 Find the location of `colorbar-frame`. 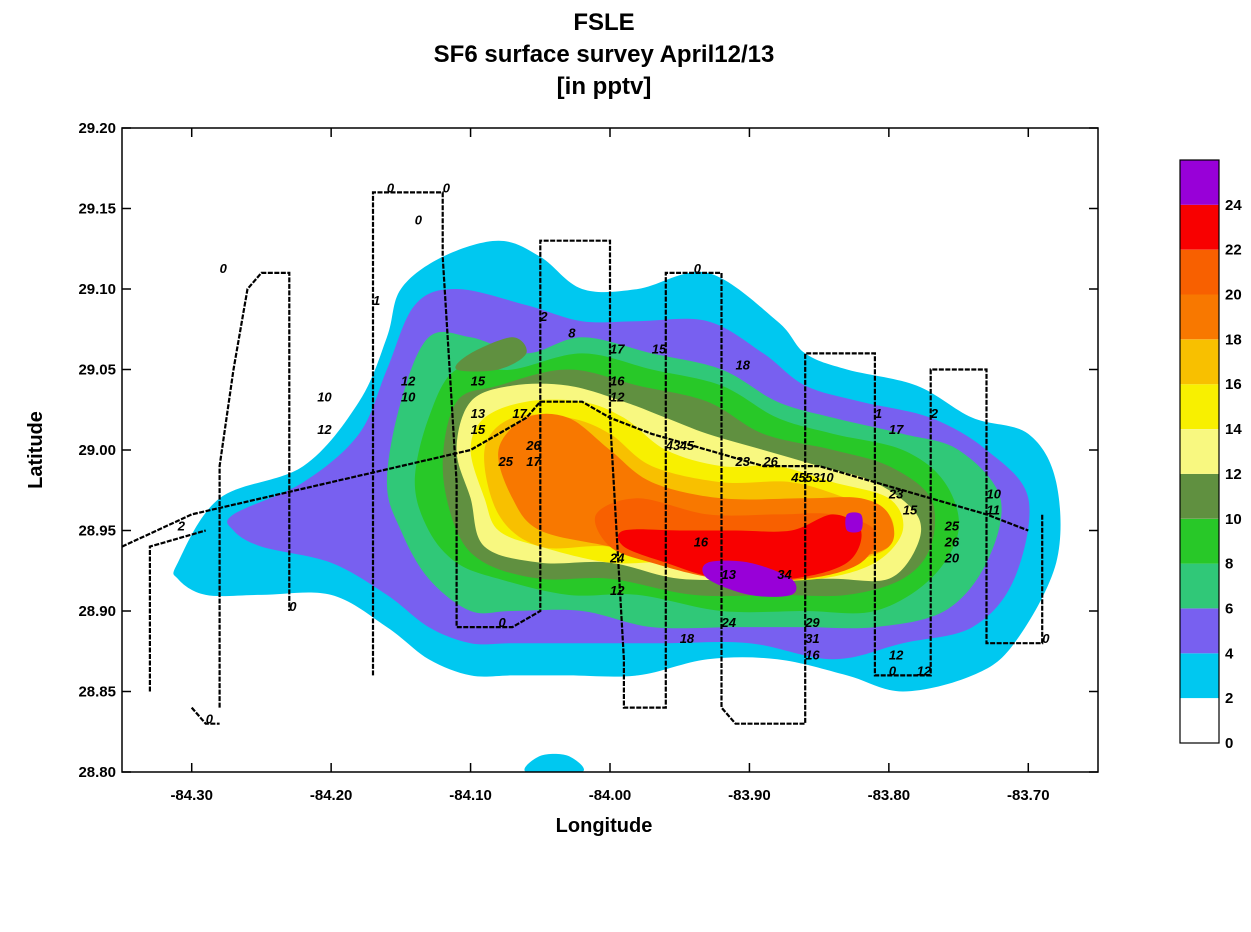

colorbar-frame is located at coordinates (1199, 451).